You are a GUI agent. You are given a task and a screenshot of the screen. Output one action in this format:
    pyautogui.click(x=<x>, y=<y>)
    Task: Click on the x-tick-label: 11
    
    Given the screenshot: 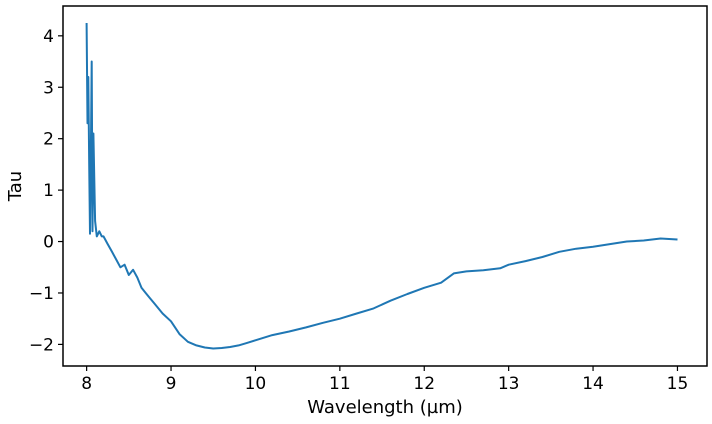 What is the action you would take?
    pyautogui.click(x=340, y=384)
    